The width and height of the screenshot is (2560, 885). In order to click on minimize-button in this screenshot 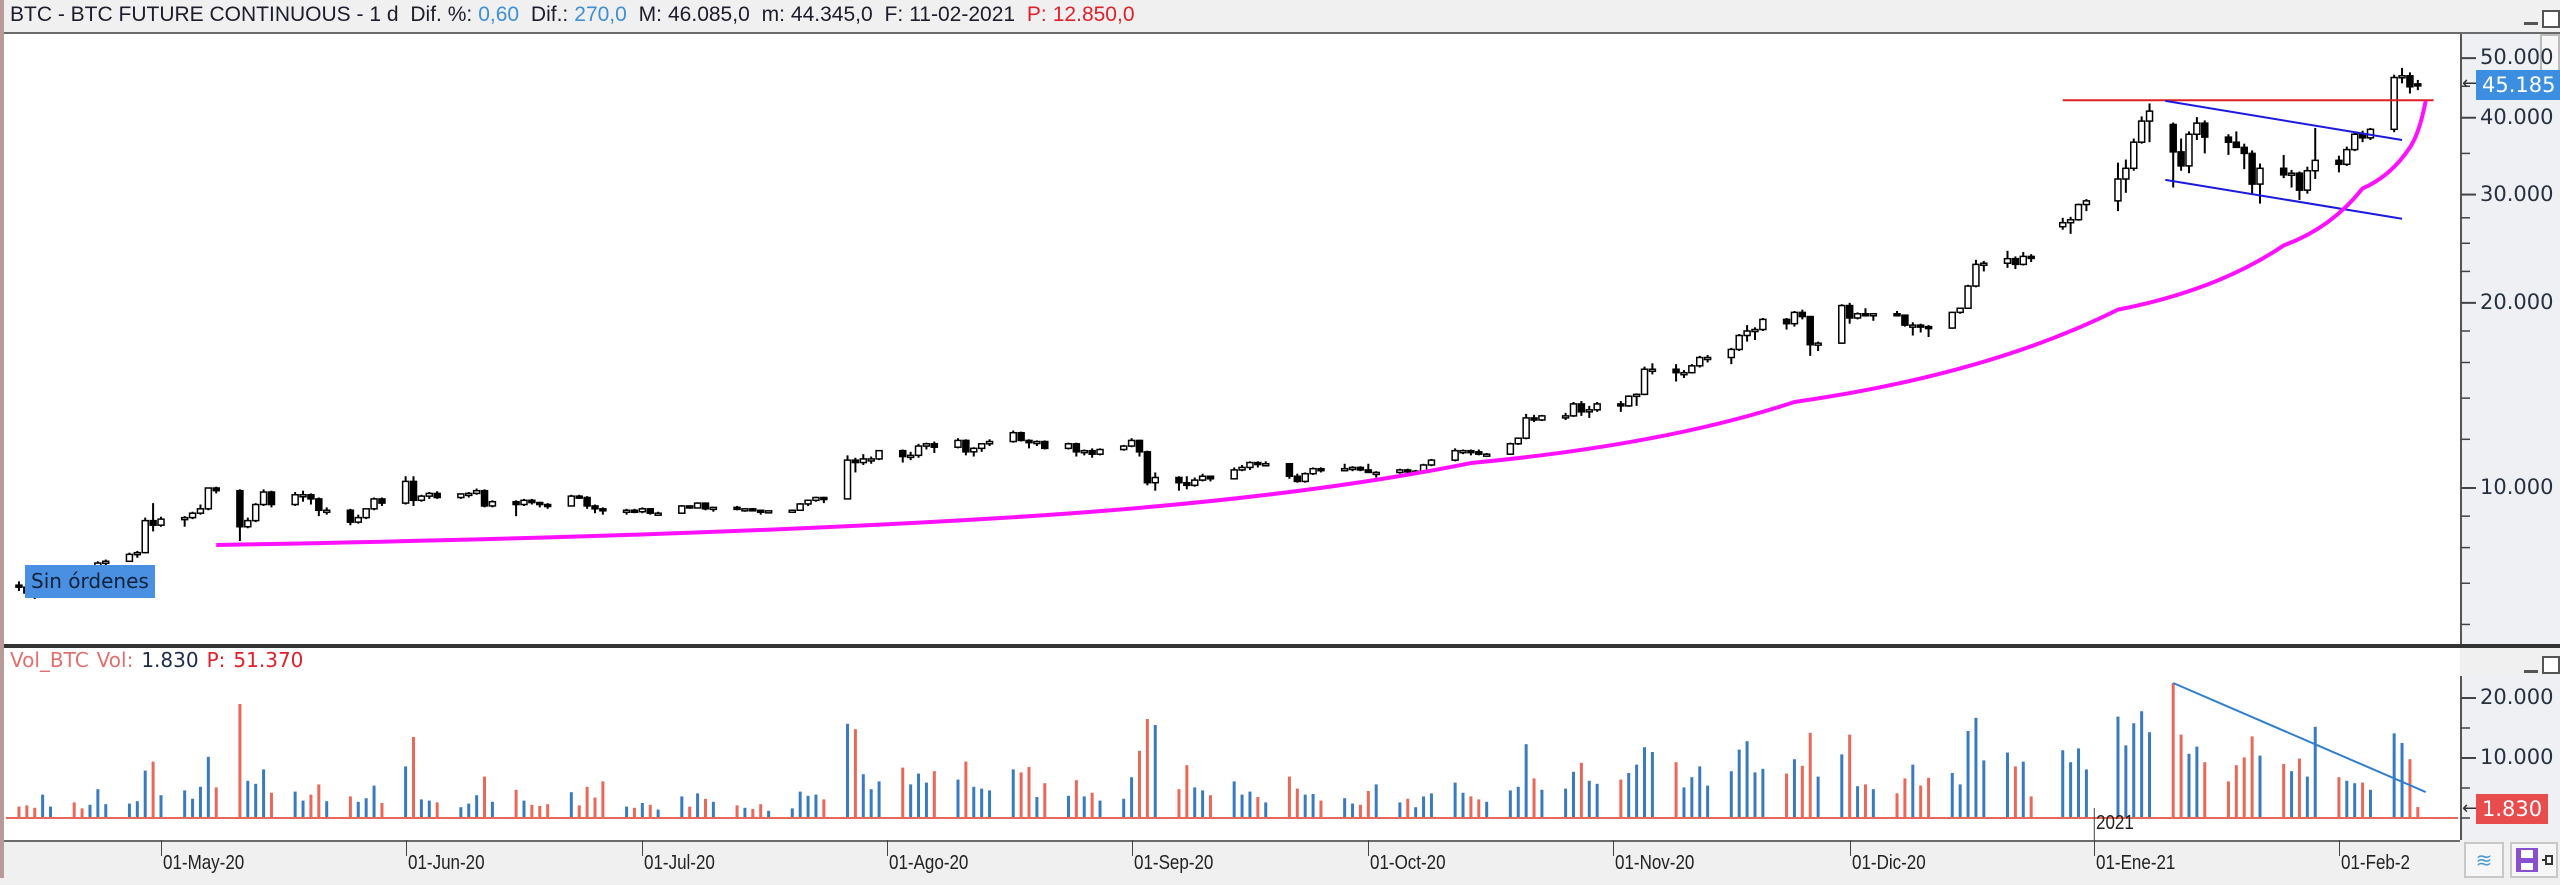, I will do `click(2531, 23)`.